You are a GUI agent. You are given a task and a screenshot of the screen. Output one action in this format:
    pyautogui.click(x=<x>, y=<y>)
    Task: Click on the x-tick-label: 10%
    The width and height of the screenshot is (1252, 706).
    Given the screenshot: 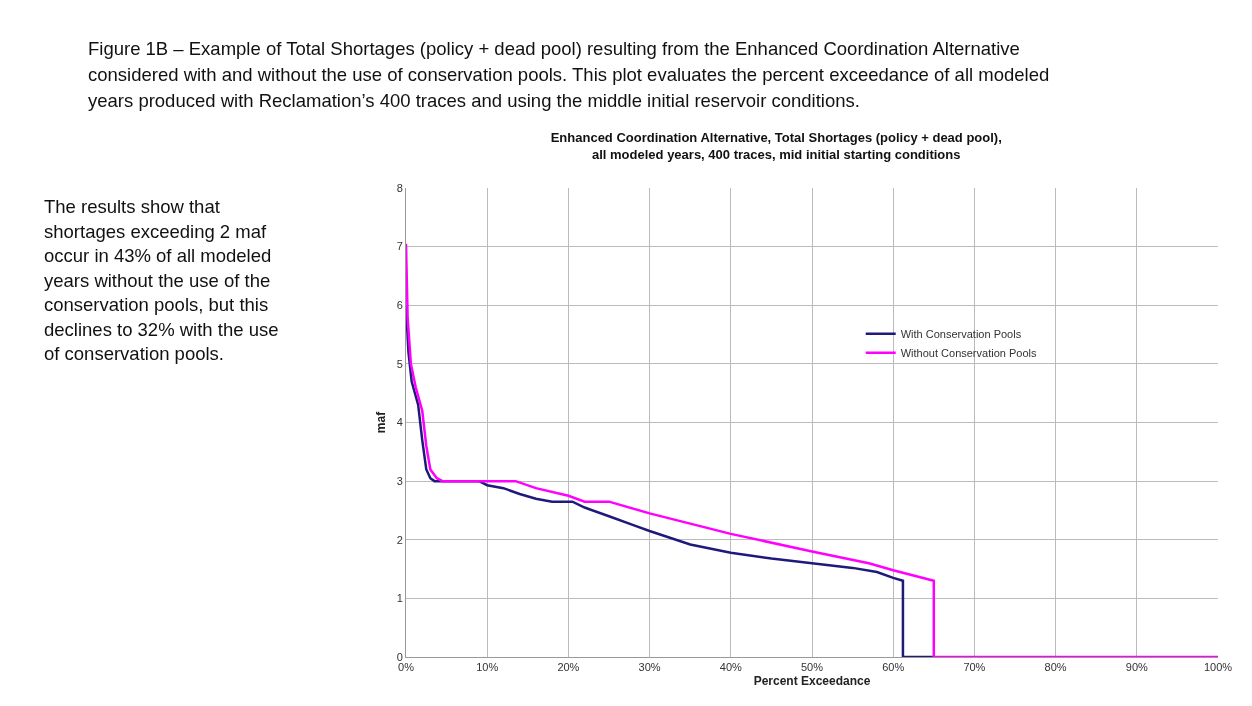 What is the action you would take?
    pyautogui.click(x=487, y=667)
    